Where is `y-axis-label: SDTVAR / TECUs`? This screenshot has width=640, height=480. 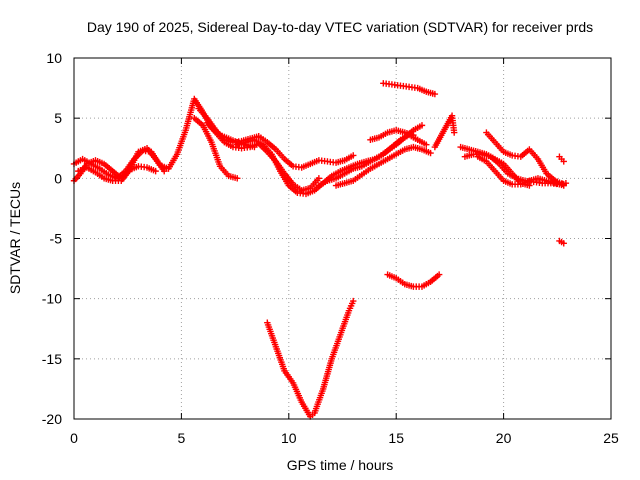 y-axis-label: SDTVAR / TECUs is located at coordinates (15, 238).